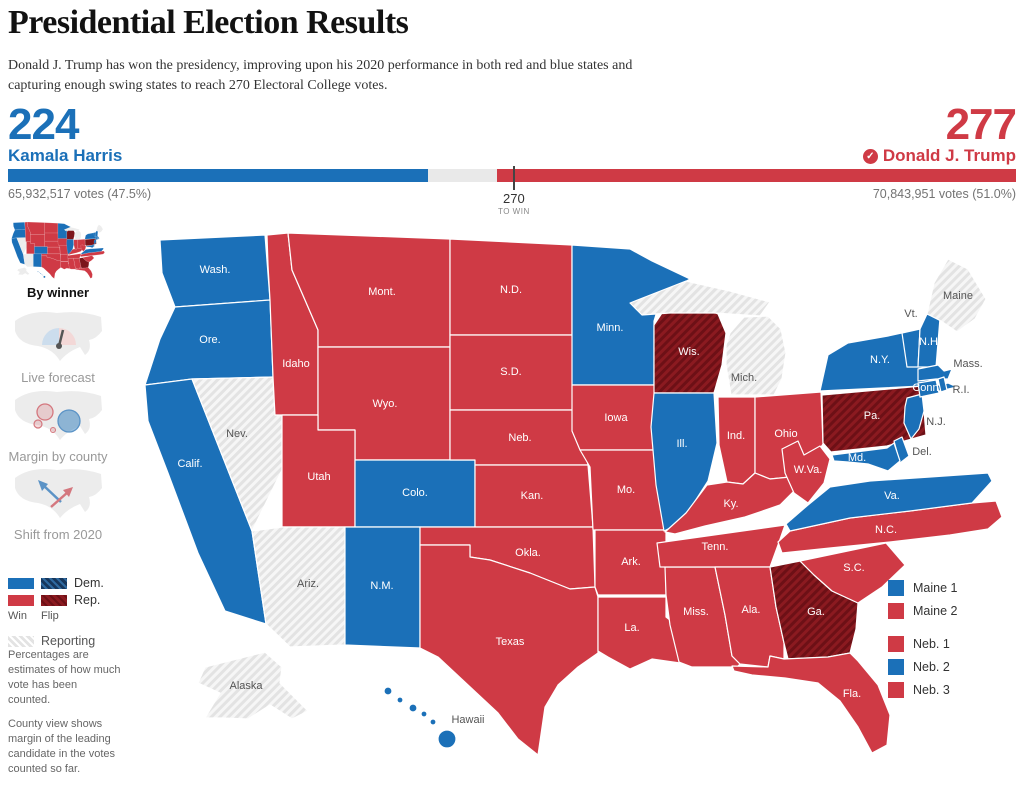 The image size is (1024, 786). I want to click on state-KS, so click(534, 496).